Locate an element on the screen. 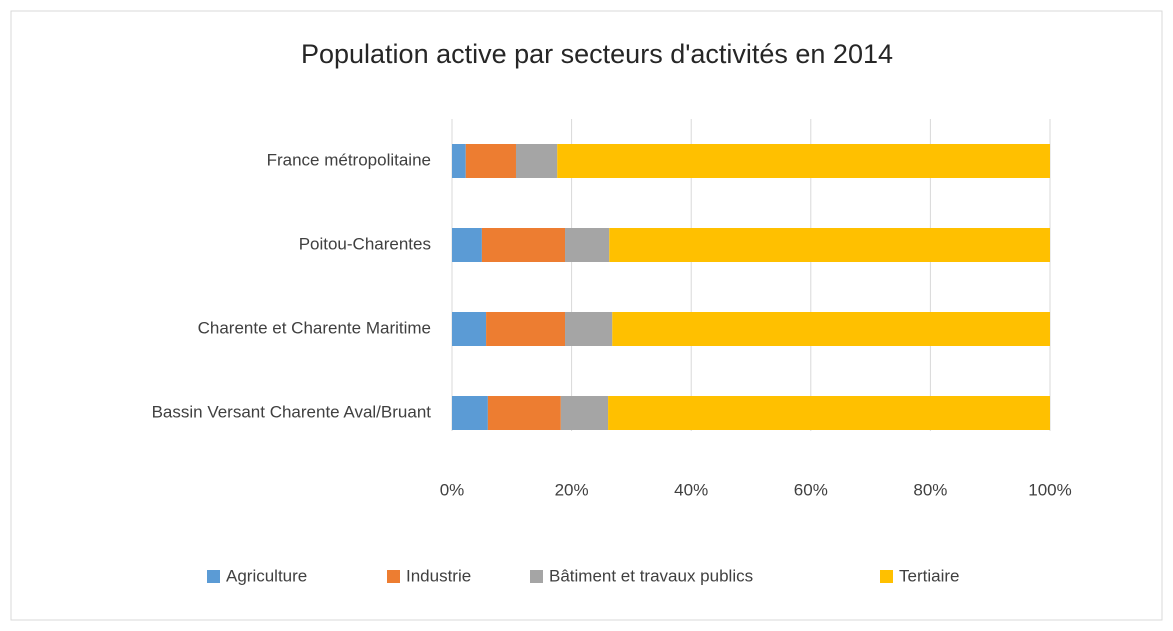 Image resolution: width=1173 pixels, height=631 pixels. x-tick-label: 60% is located at coordinates (811, 489).